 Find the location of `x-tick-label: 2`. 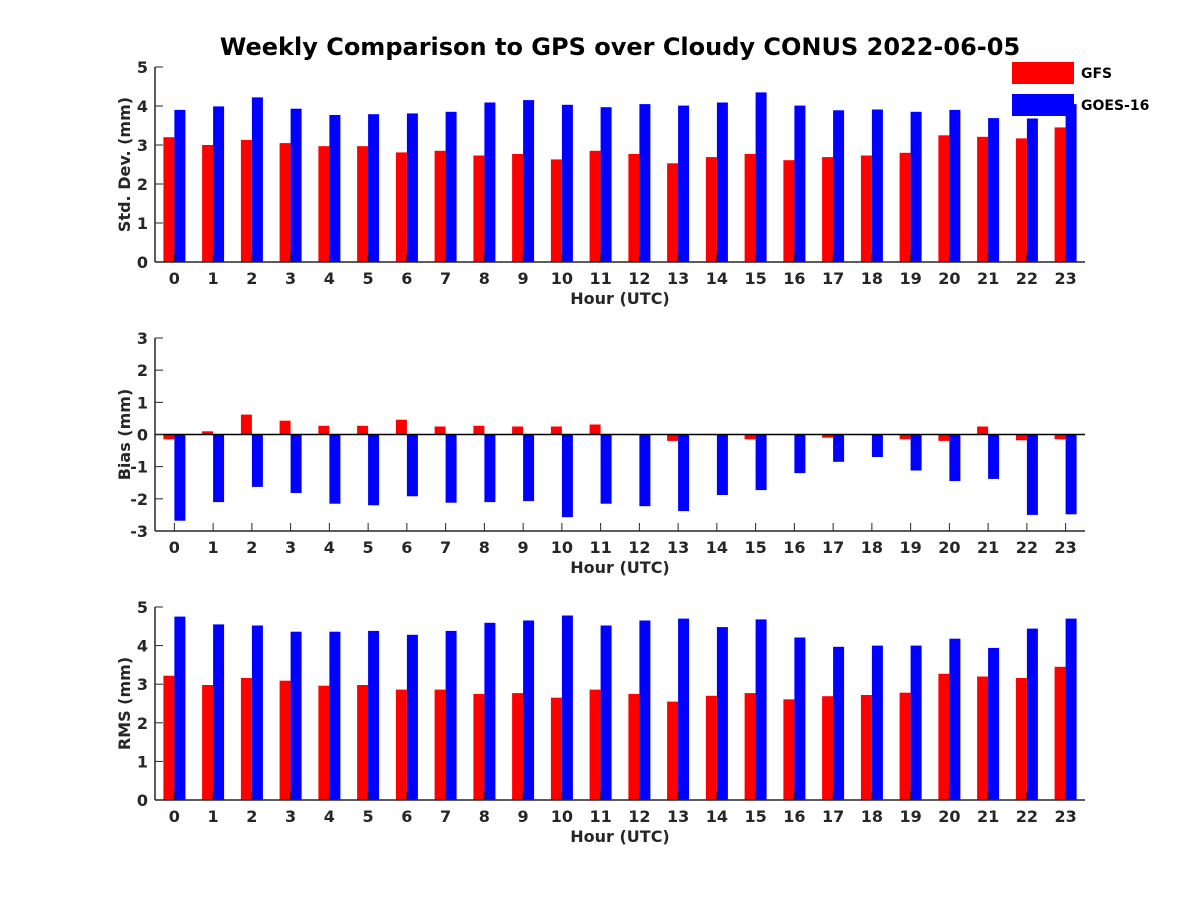

x-tick-label: 2 is located at coordinates (251, 547).